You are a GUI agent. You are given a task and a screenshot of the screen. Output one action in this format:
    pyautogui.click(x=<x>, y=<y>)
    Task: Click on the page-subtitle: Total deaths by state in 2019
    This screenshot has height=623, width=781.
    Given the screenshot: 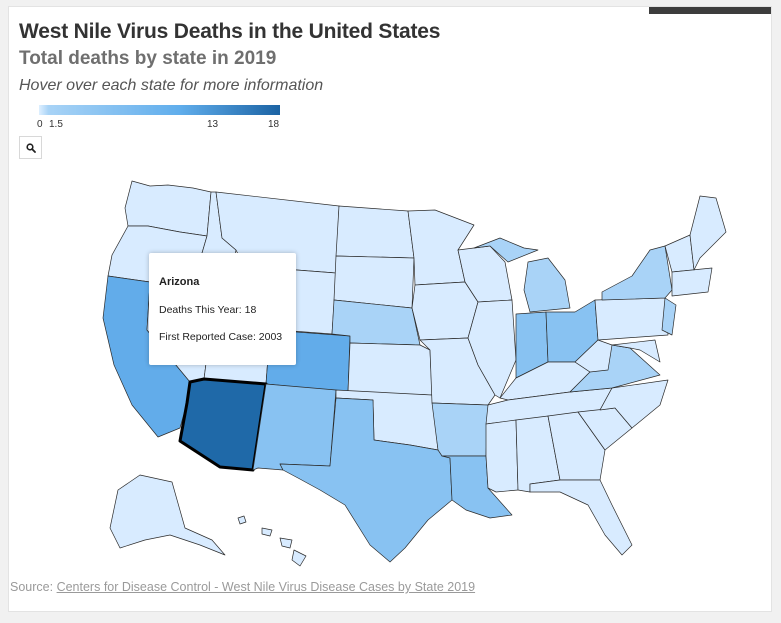 What is the action you would take?
    pyautogui.click(x=148, y=58)
    